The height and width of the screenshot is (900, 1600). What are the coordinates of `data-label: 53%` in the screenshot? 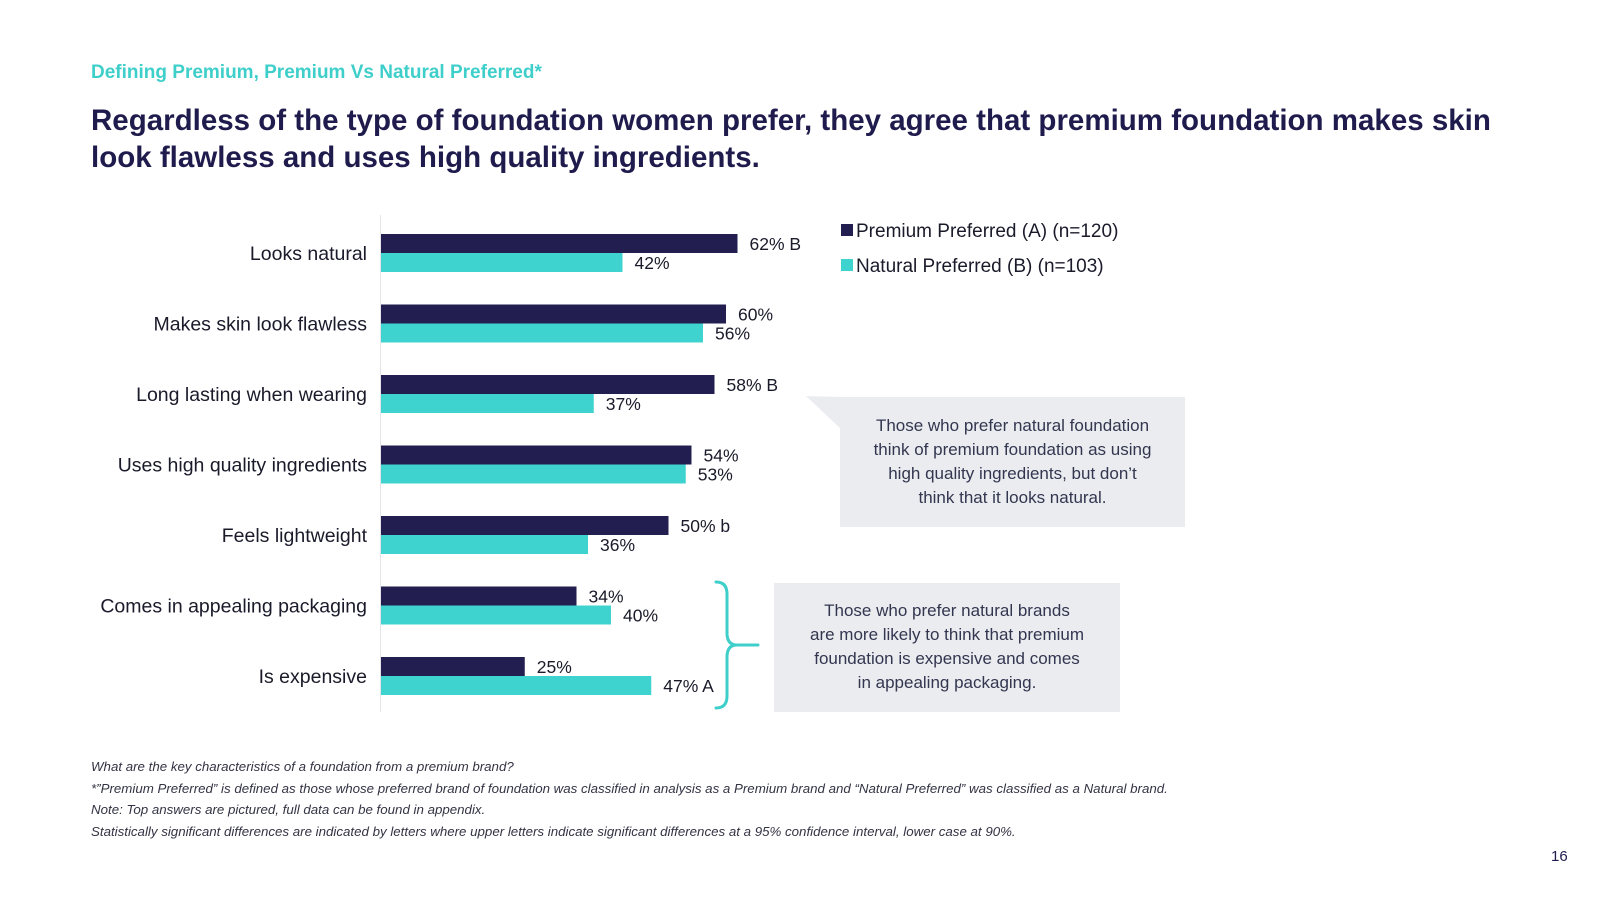 It's located at (715, 475).